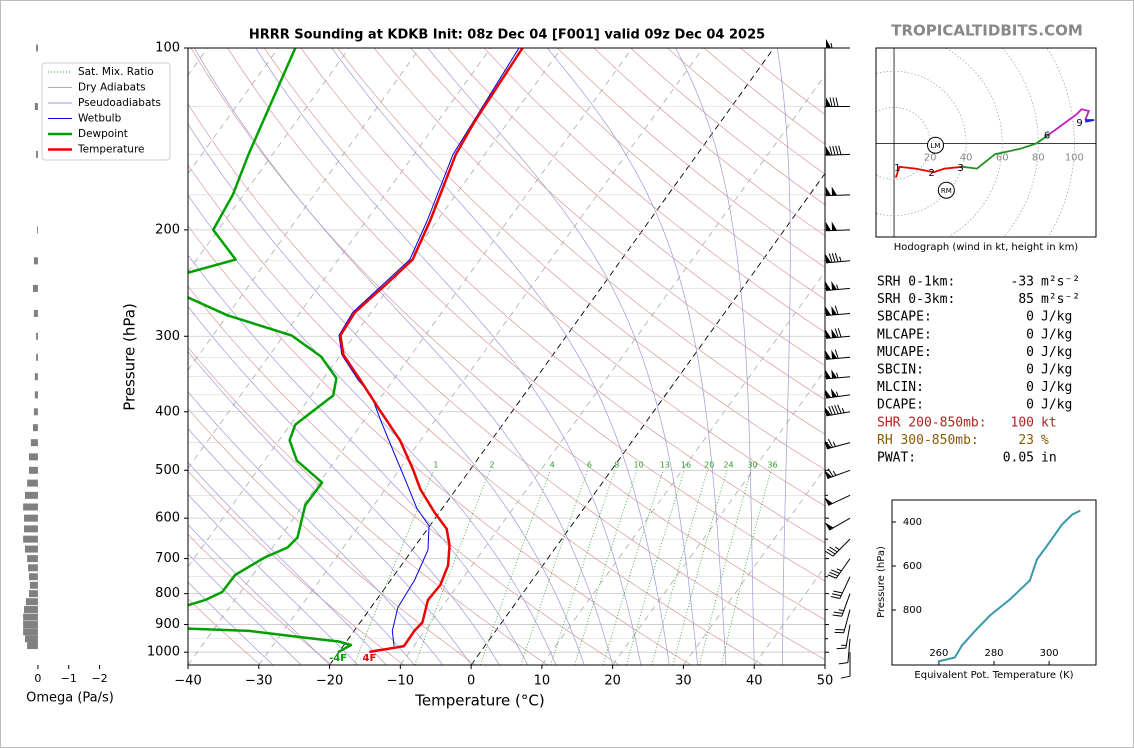  What do you see at coordinates (542, 681) in the screenshot?
I see `x-tick-label: 10` at bounding box center [542, 681].